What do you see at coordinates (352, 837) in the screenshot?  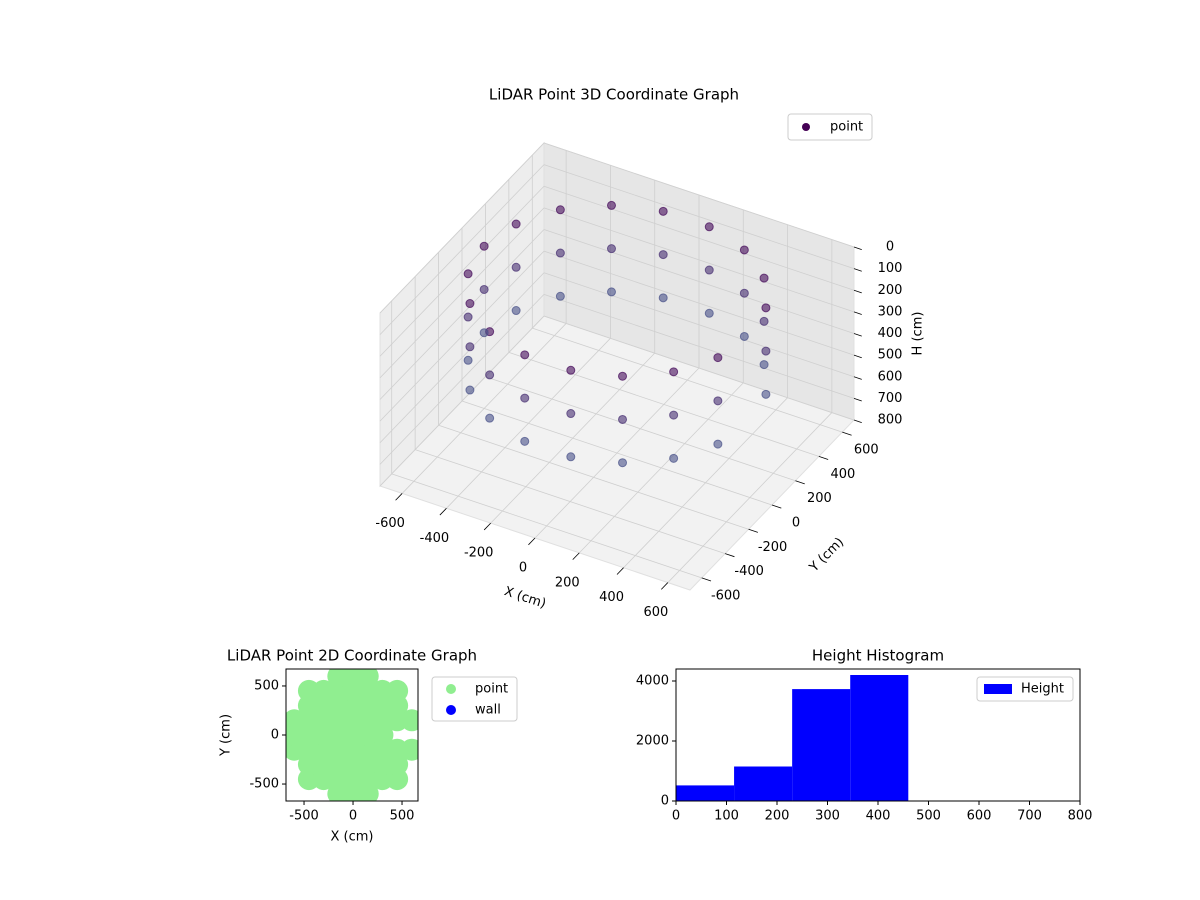 I see `x-axis-label: X (cm)` at bounding box center [352, 837].